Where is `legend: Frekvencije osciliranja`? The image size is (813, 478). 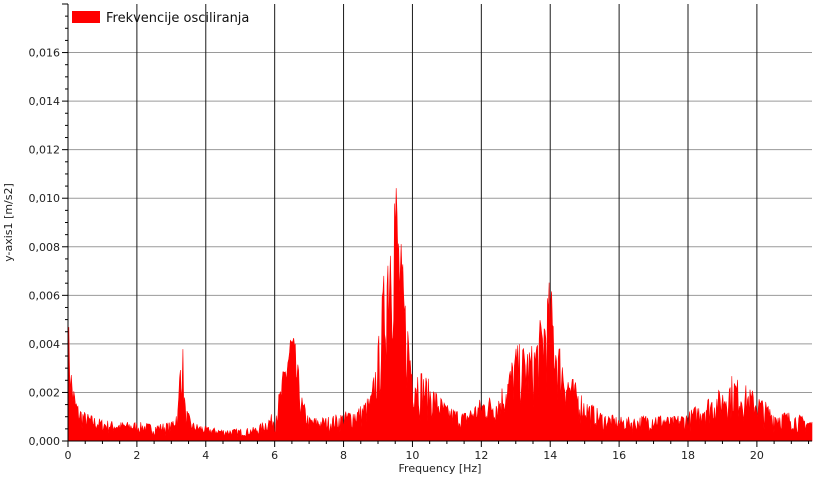 legend: Frekvencije osciliranja is located at coordinates (160, 18).